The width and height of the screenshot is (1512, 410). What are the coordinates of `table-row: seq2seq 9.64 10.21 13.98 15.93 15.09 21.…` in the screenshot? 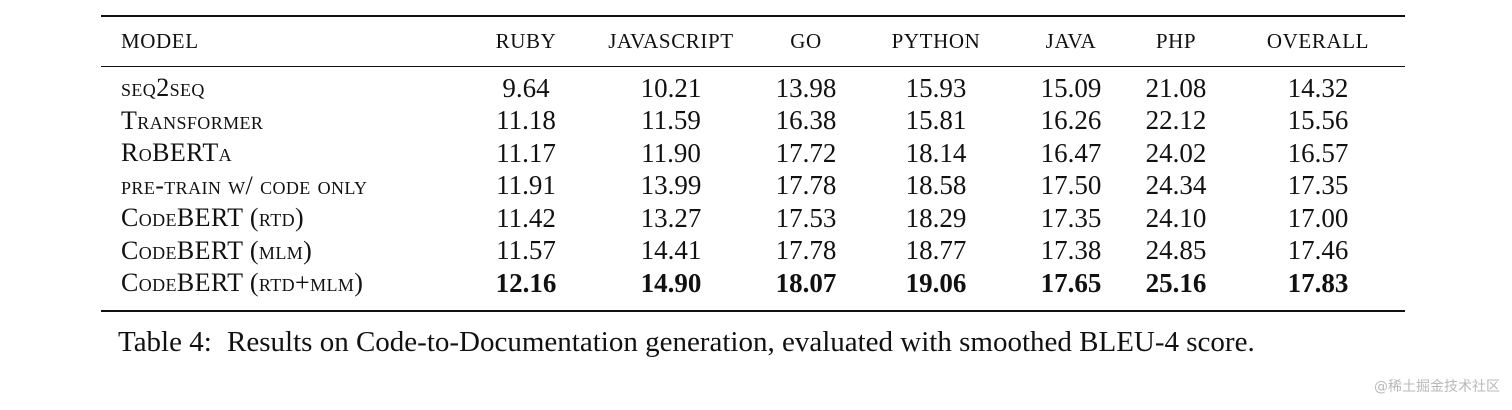 It's located at (753, 85).